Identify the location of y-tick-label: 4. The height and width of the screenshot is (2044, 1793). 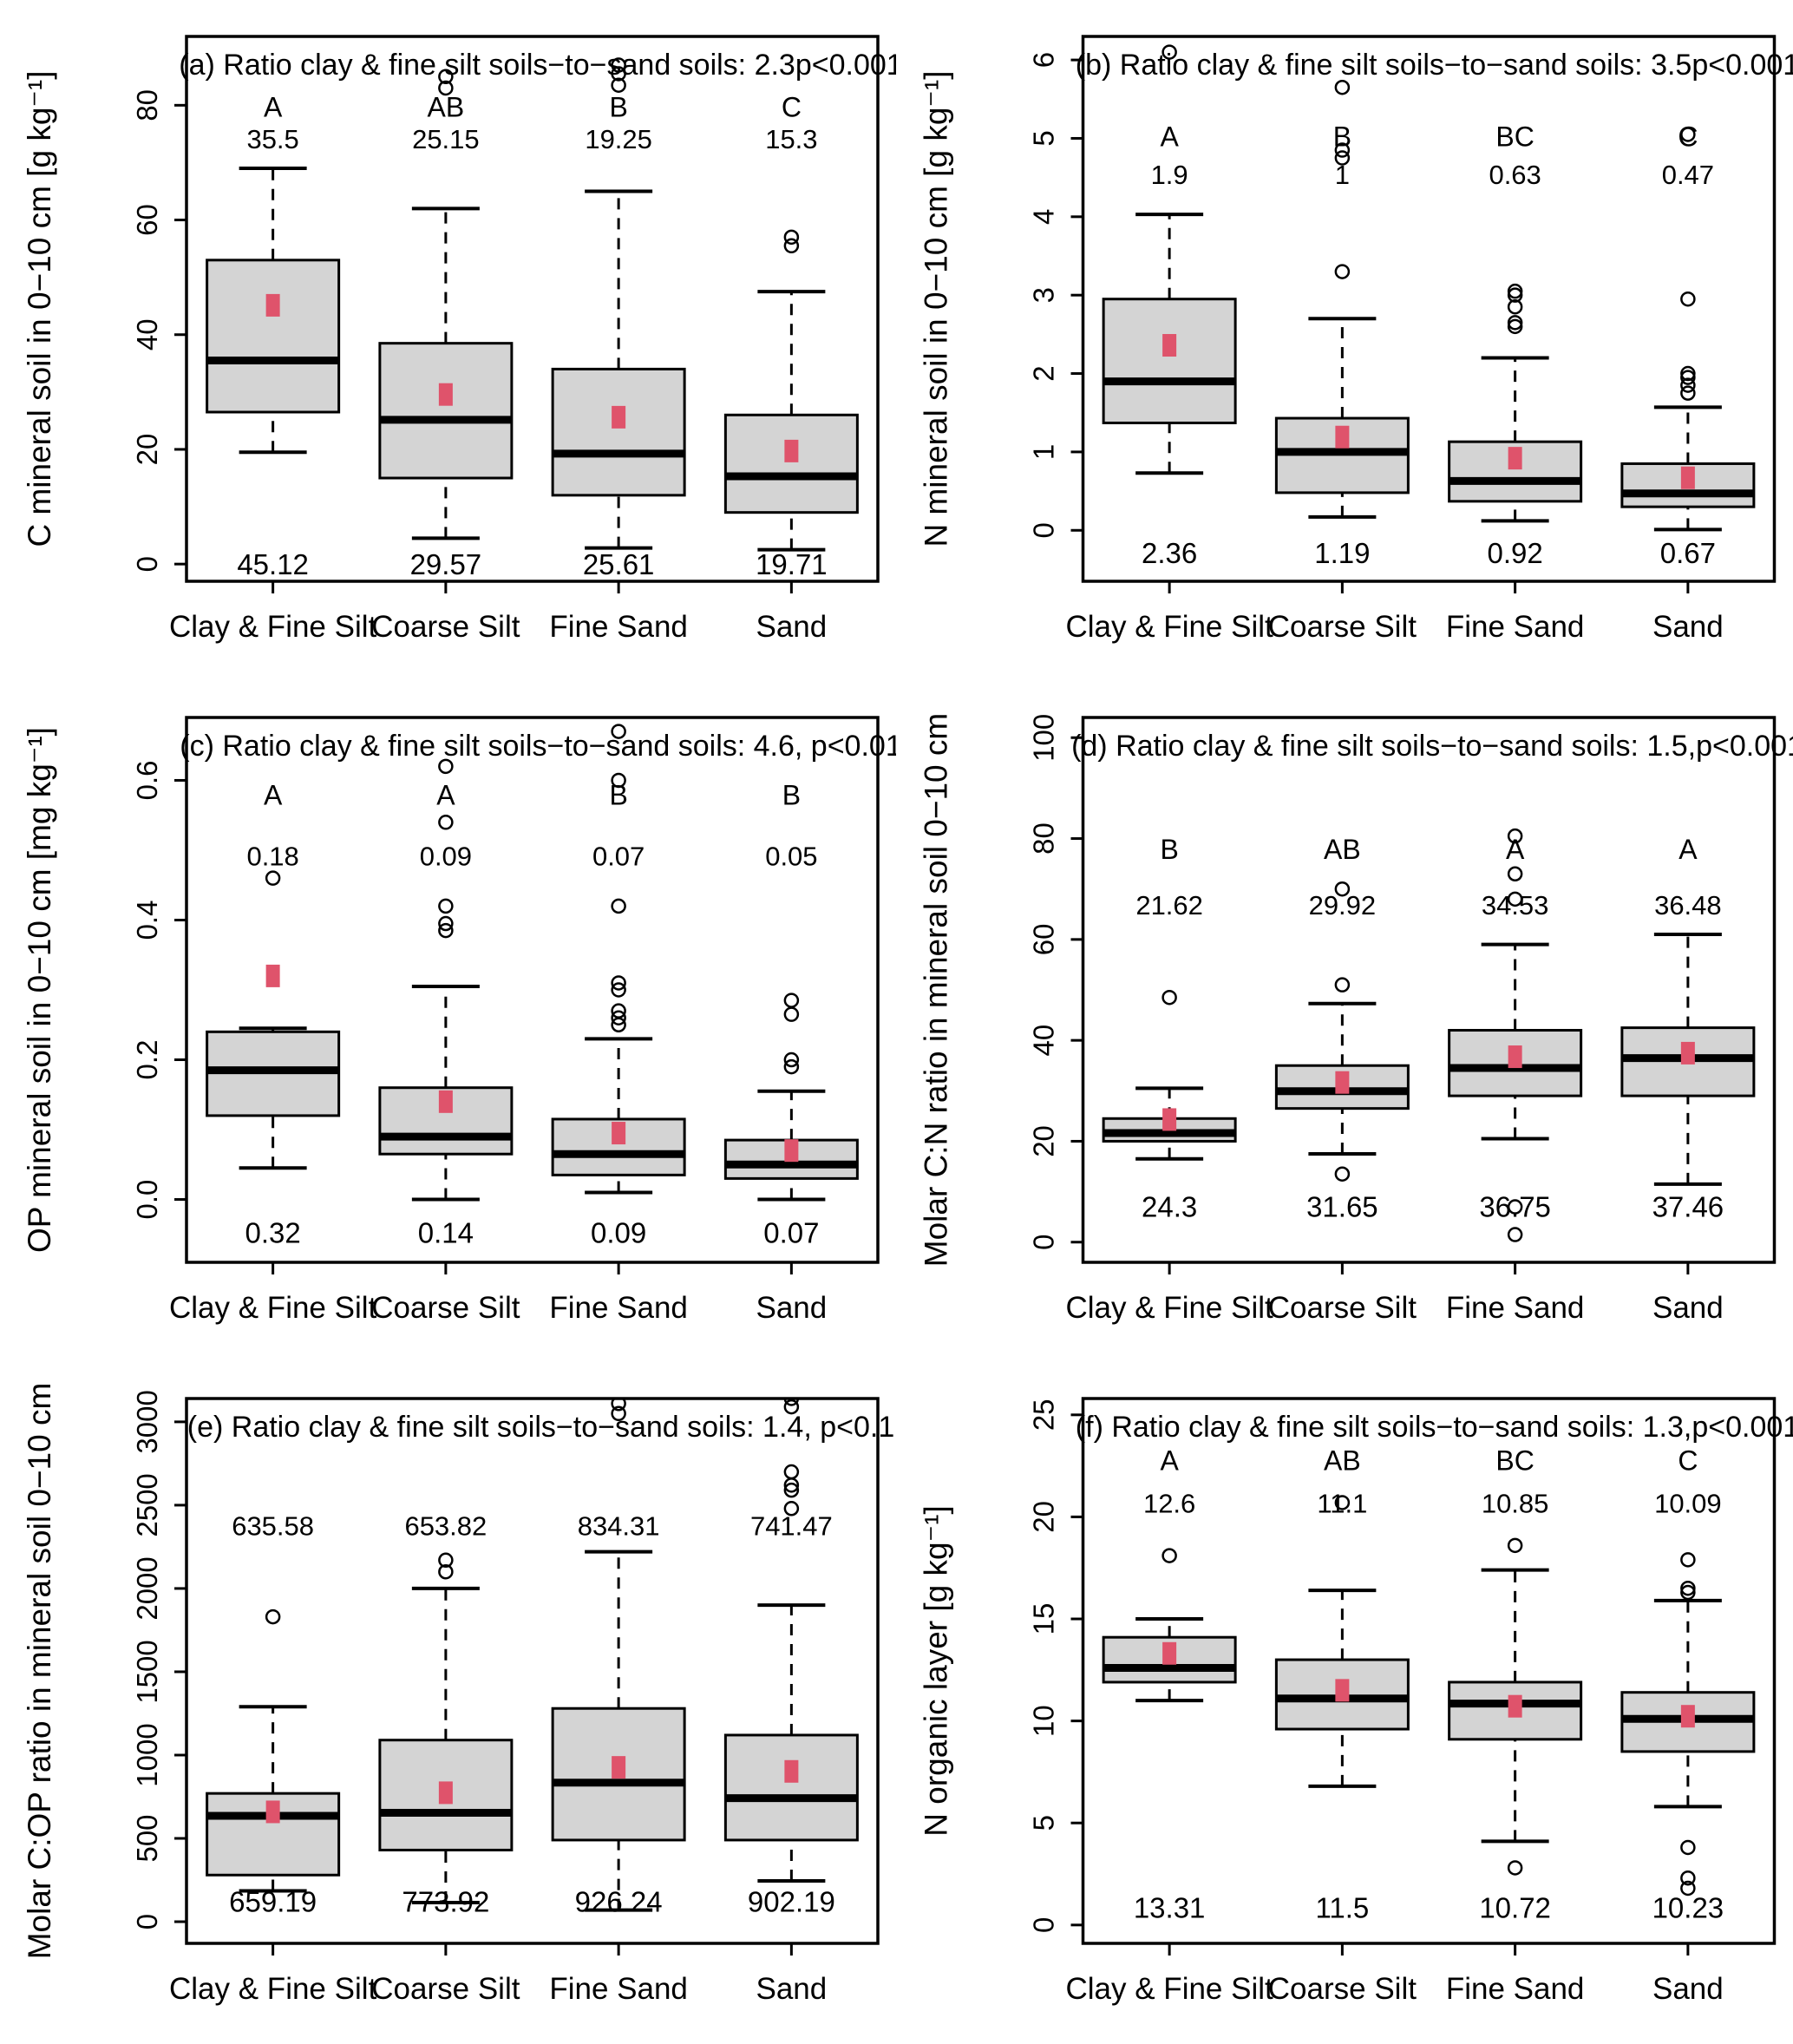
(1044, 217).